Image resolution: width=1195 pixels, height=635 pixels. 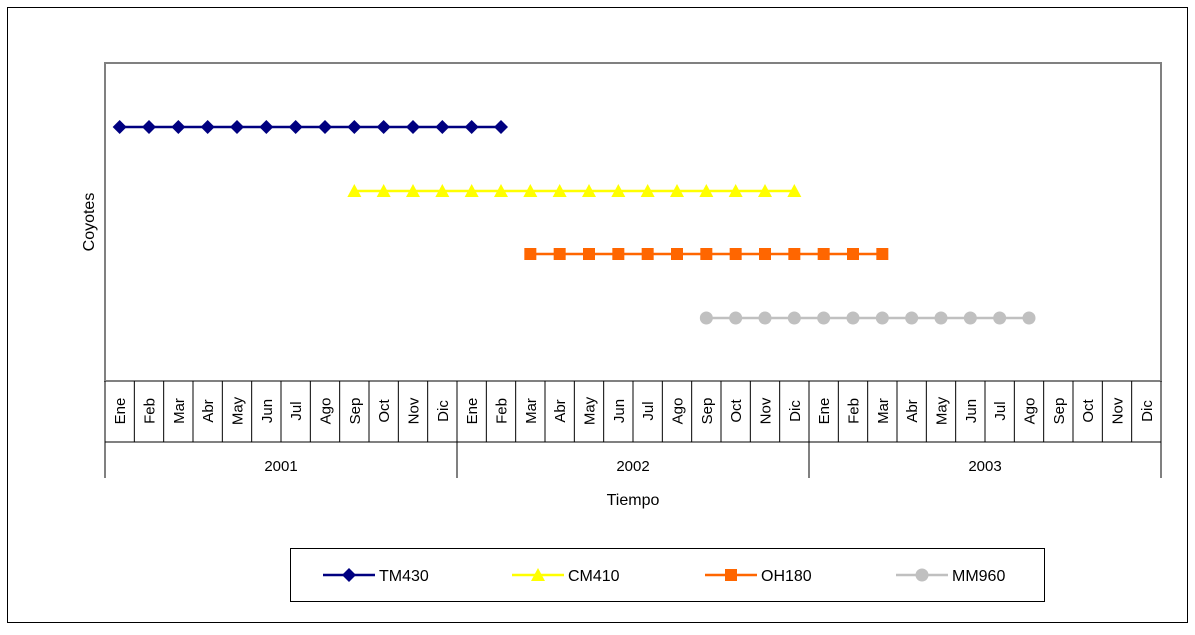 What do you see at coordinates (574, 190) in the screenshot?
I see `series-cm410` at bounding box center [574, 190].